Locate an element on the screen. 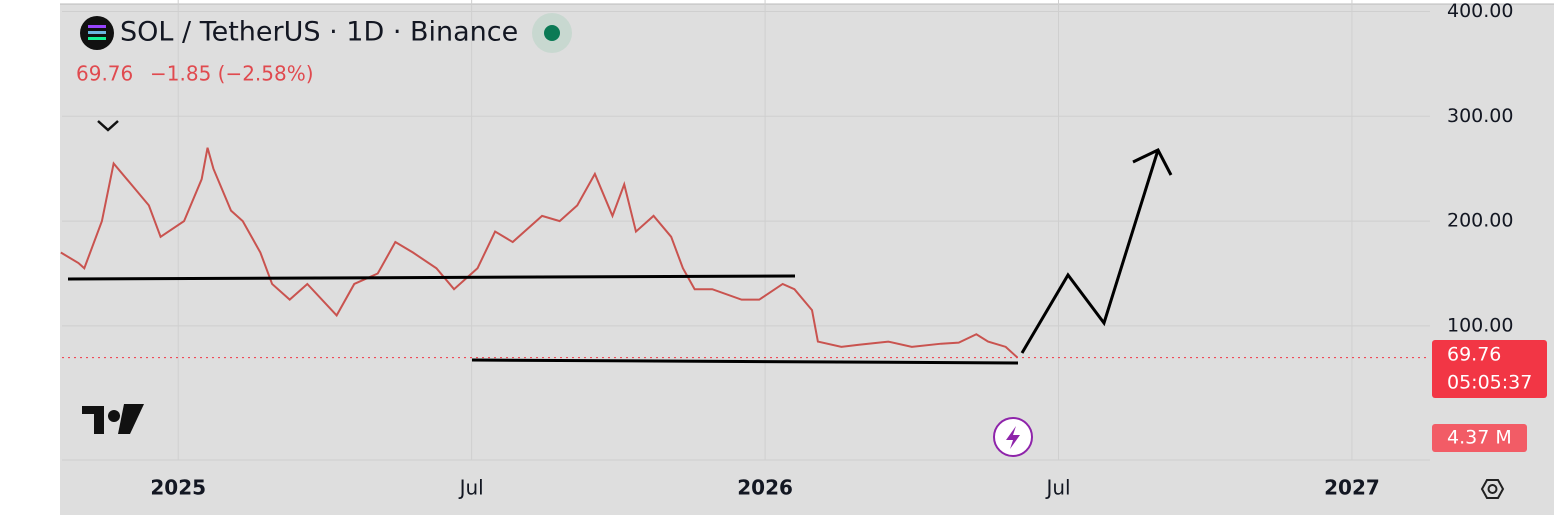  lightning is located at coordinates (1013, 437).